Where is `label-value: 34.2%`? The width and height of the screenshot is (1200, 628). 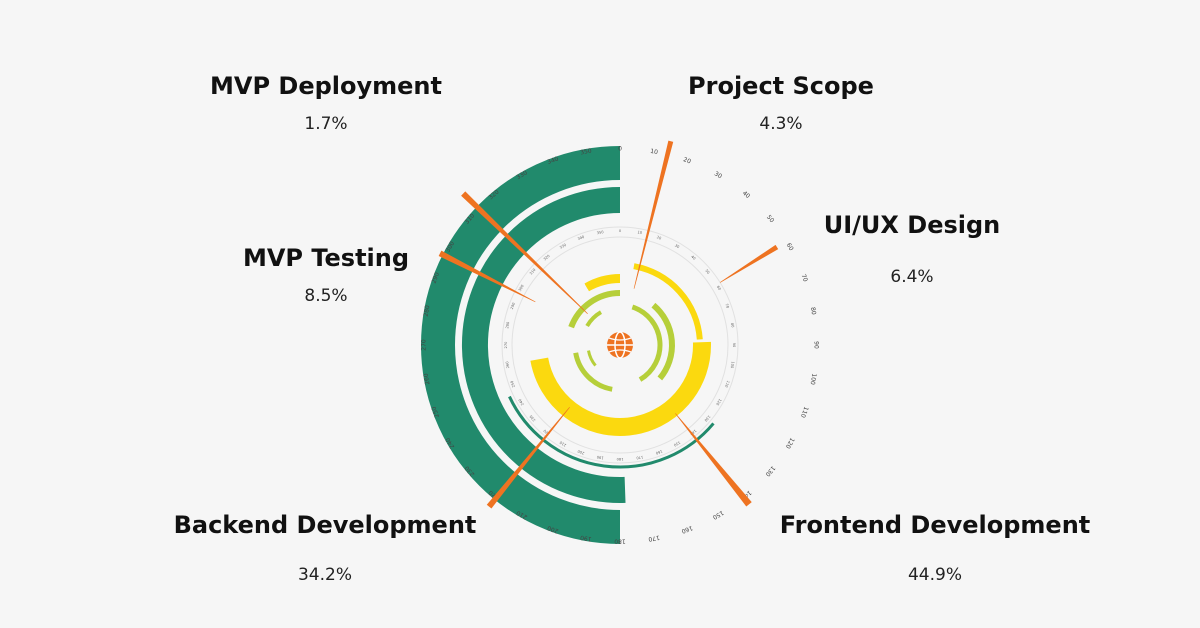 label-value: 34.2% is located at coordinates (324, 575).